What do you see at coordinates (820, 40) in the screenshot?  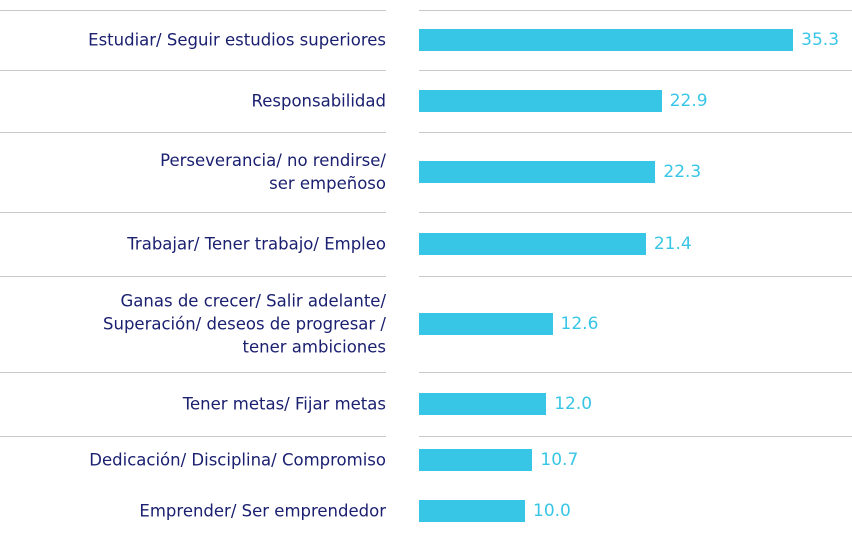 I see `value-label: 35.3` at bounding box center [820, 40].